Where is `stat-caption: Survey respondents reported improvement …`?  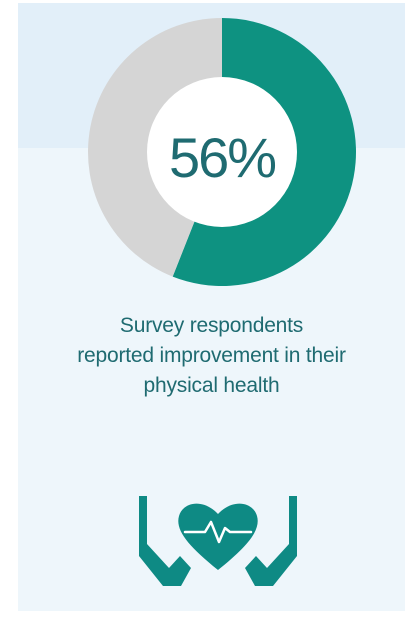 stat-caption: Survey respondents reported improvement … is located at coordinates (211, 356).